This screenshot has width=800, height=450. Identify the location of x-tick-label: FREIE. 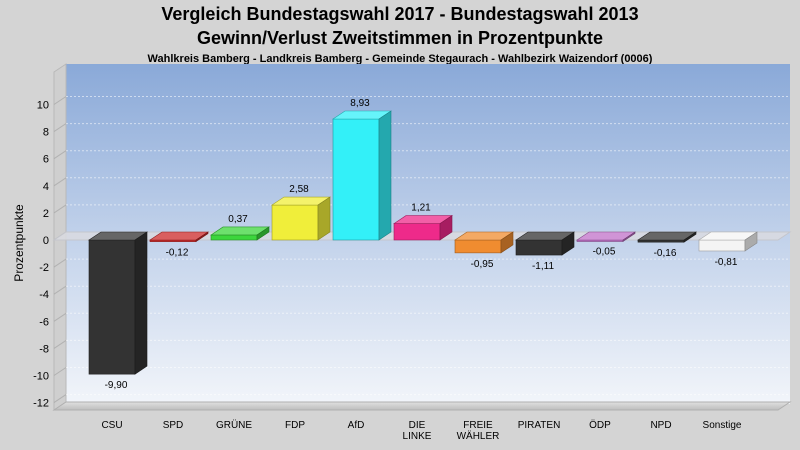
(478, 425).